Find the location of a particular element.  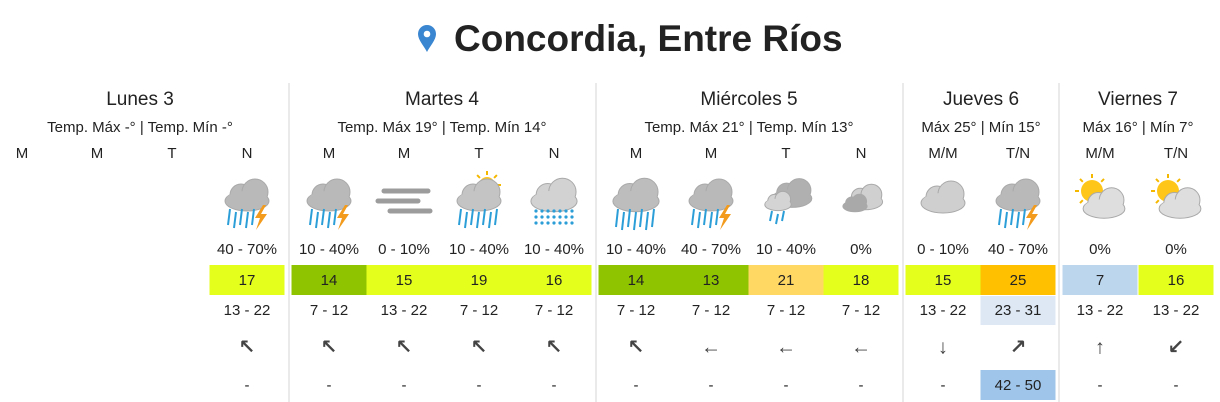

wind-direction: ↓ is located at coordinates (943, 347).